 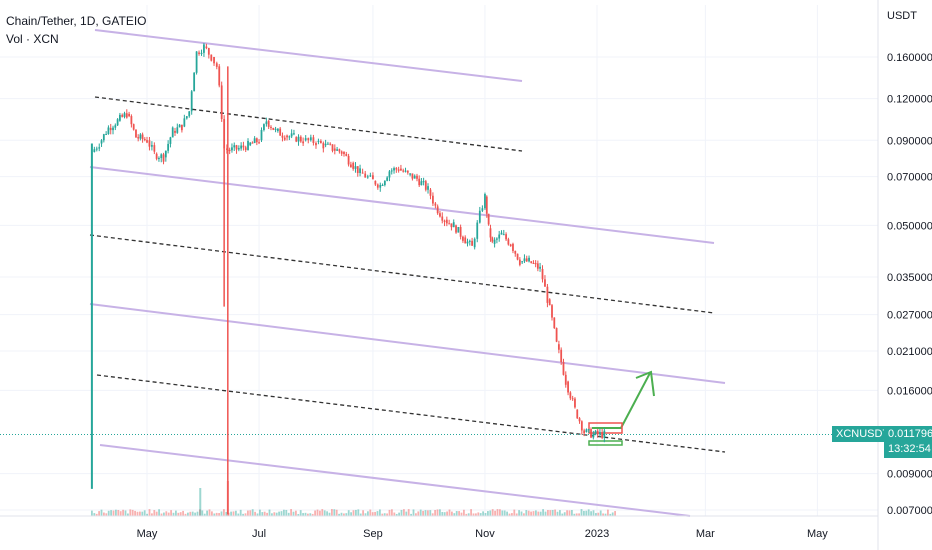 I want to click on projection-arrowhead, so click(x=645, y=383).